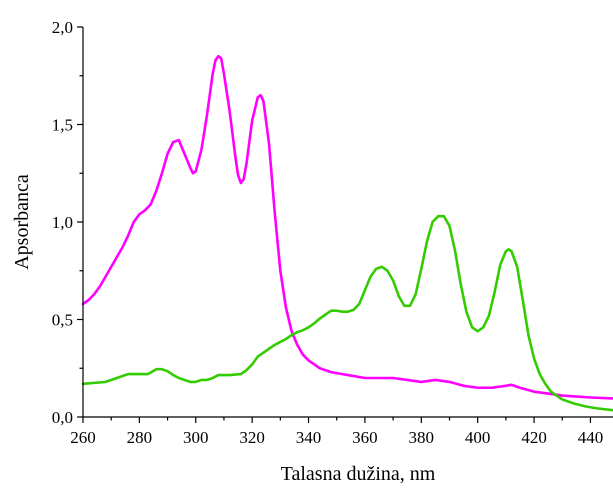 This screenshot has height=490, width=613. I want to click on x-tick-label: 320, so click(252, 437).